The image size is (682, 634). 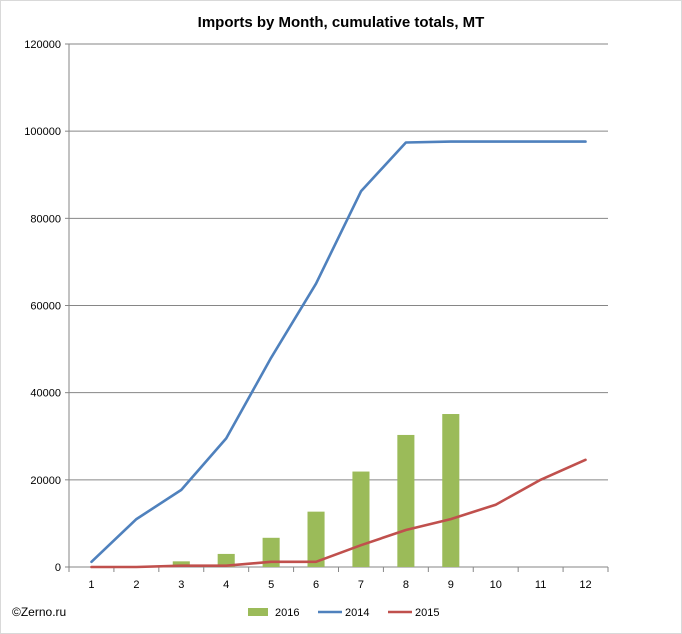 What do you see at coordinates (45, 394) in the screenshot?
I see `y-tick-label: 40000` at bounding box center [45, 394].